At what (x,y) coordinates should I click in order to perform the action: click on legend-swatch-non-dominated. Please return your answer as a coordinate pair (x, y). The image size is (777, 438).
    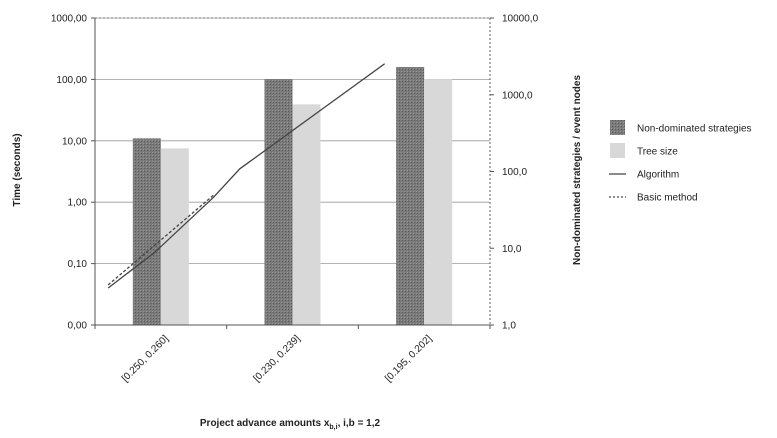
    Looking at the image, I should click on (617, 127).